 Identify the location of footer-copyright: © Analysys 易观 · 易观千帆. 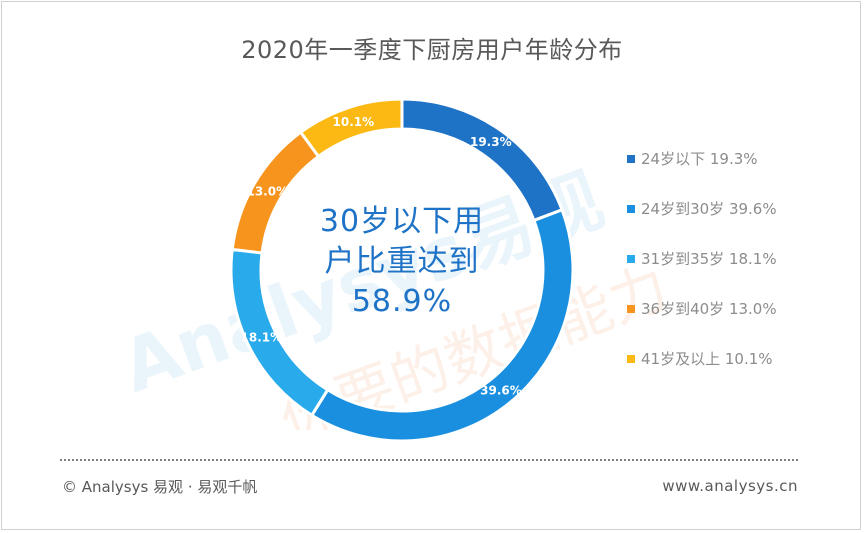
(160, 487).